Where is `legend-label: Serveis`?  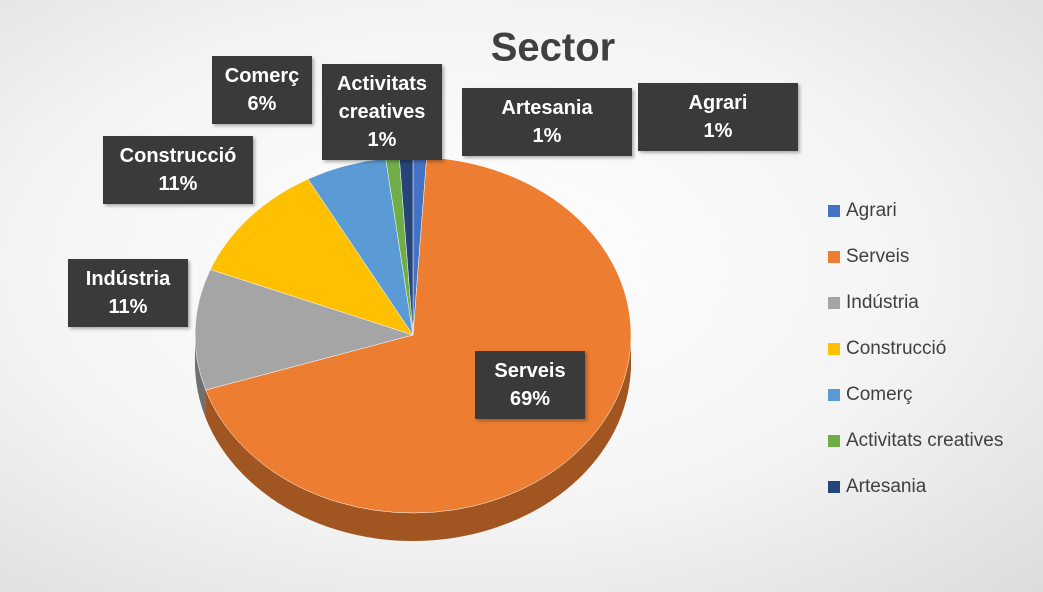 legend-label: Serveis is located at coordinates (877, 256).